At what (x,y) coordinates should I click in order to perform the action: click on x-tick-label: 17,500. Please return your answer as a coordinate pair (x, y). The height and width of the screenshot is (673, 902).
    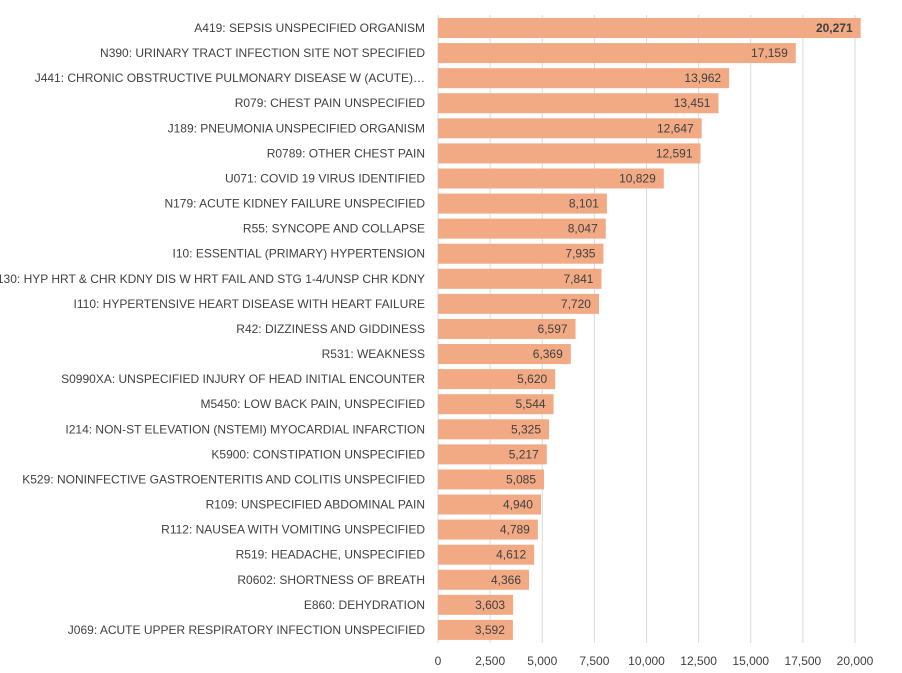
    Looking at the image, I should click on (803, 661).